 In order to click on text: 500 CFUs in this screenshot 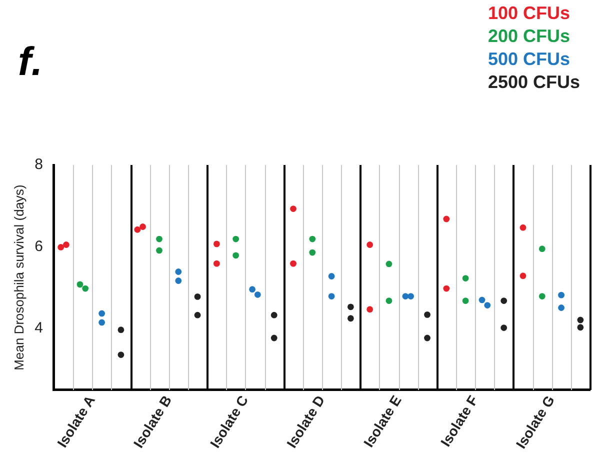, I will do `click(529, 59)`.